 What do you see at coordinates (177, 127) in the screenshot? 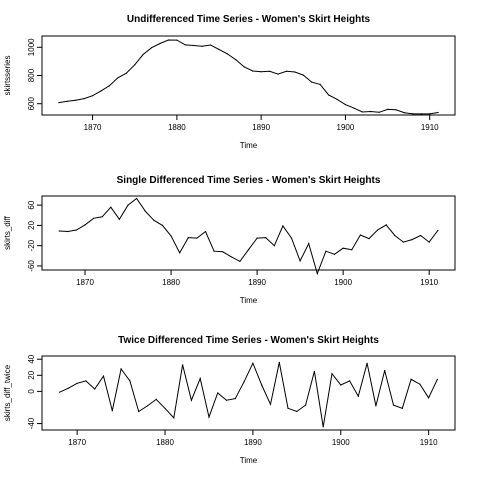
I see `undifferenced-x-tick-label: 1880` at bounding box center [177, 127].